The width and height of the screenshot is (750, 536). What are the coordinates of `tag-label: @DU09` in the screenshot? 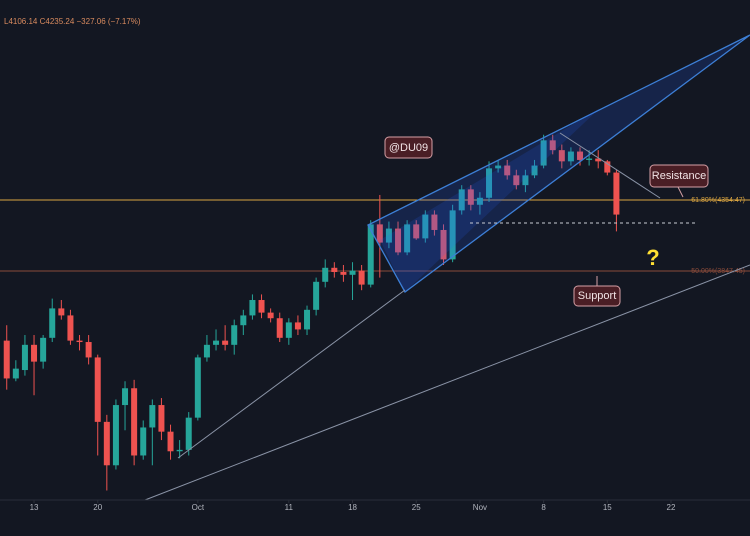 It's located at (408, 148).